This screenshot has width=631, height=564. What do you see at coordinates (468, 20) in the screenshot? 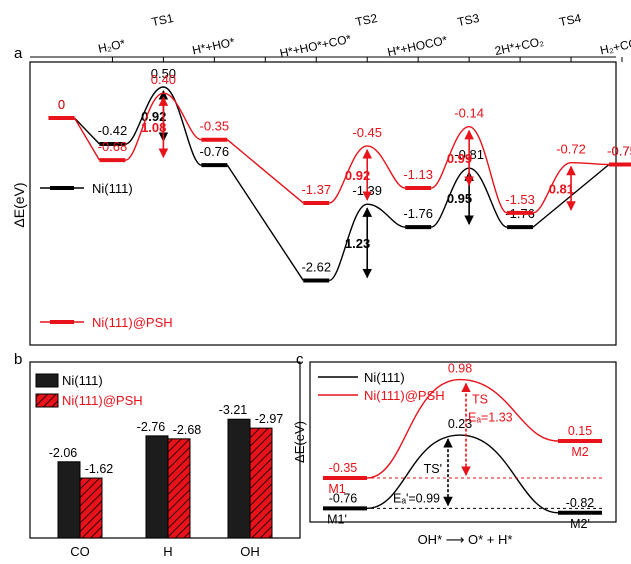
I see `state-label: TS3` at bounding box center [468, 20].